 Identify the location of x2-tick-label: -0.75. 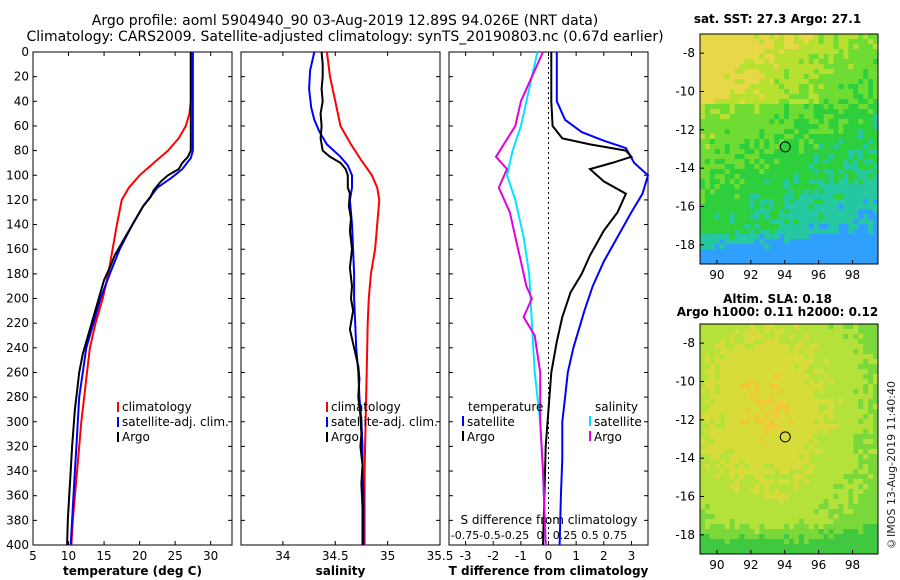
(465, 535).